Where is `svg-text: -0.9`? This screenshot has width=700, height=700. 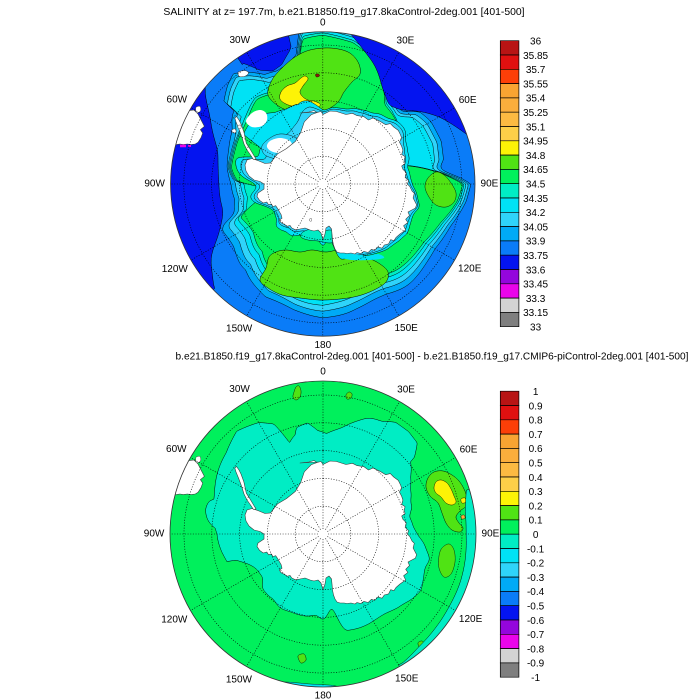
svg-text: -0.9 is located at coordinates (536, 664).